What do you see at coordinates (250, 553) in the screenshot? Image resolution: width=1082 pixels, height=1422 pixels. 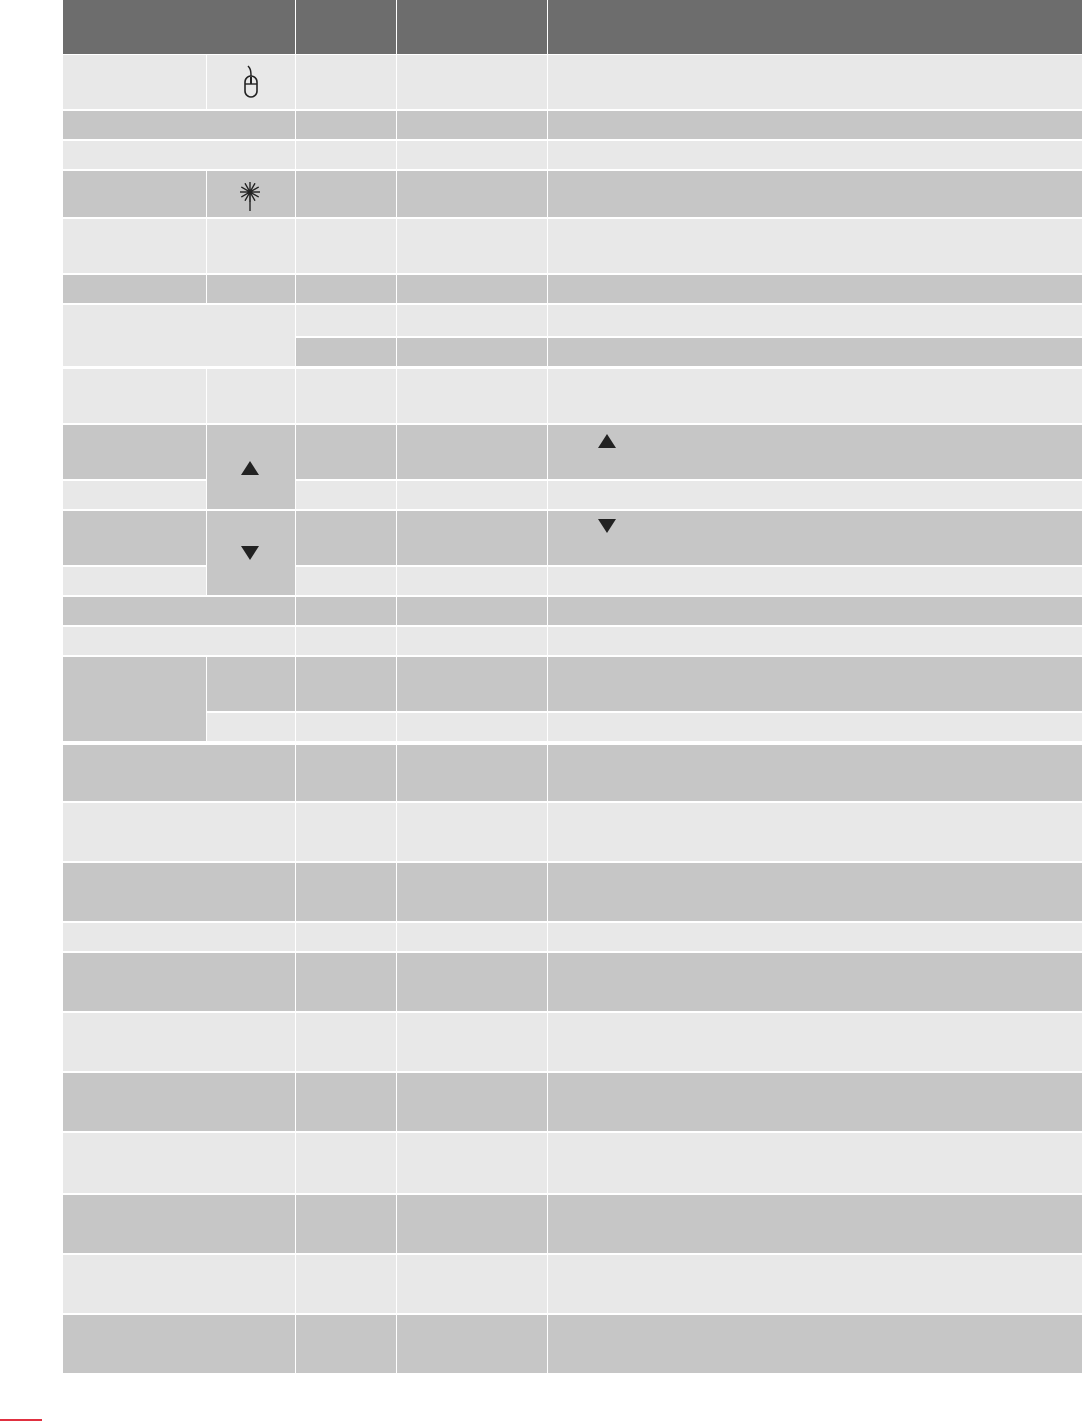 I see `down-triangle` at bounding box center [250, 553].